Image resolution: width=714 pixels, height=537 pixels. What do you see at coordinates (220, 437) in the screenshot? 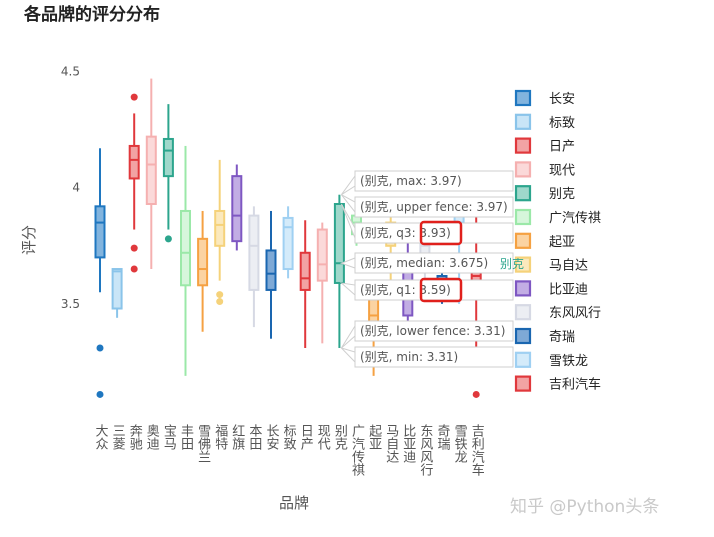
I see `x-tick-label: 福特` at bounding box center [220, 437].